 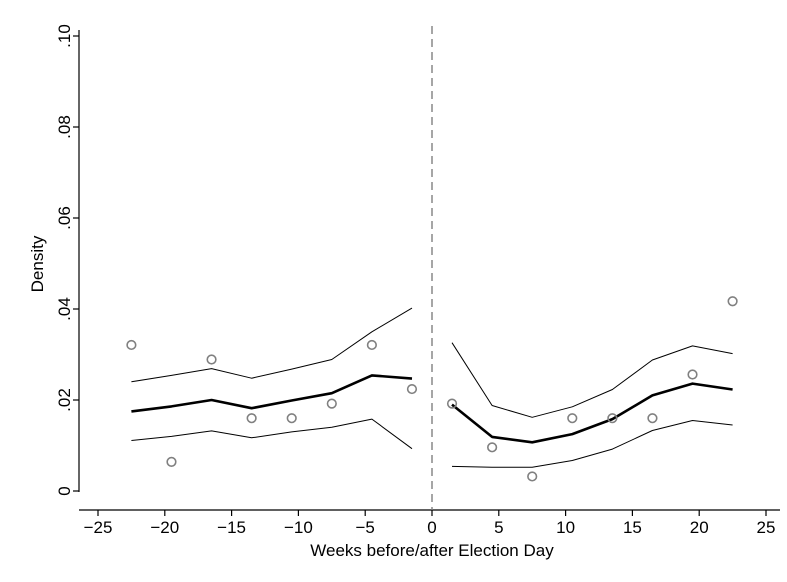 What do you see at coordinates (699, 527) in the screenshot?
I see `x-tick-label: 20` at bounding box center [699, 527].